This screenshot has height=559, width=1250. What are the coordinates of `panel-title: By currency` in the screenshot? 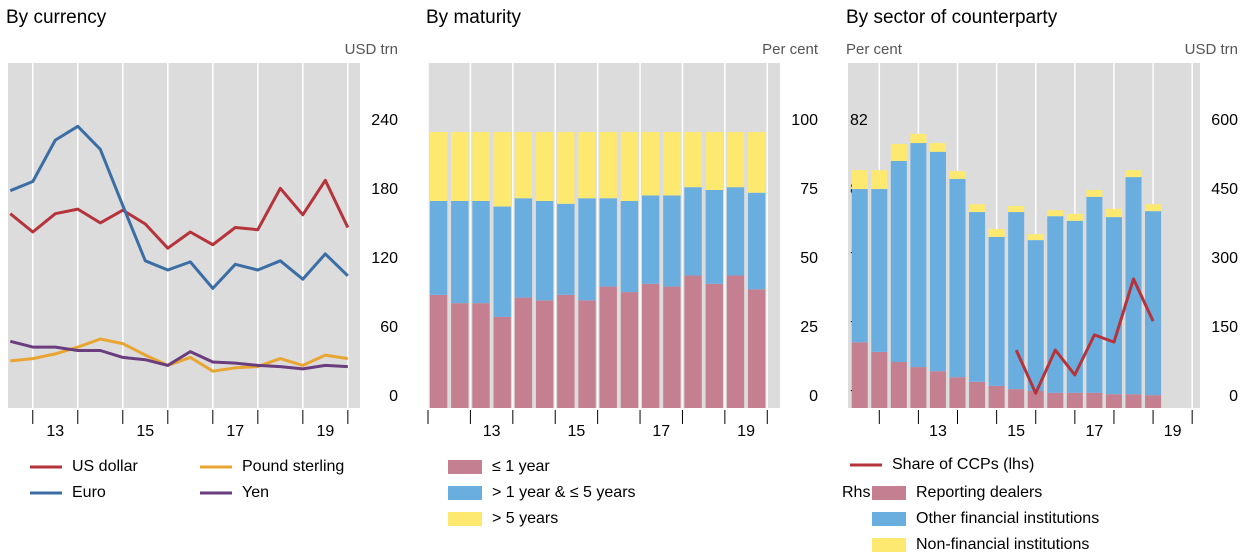 It's located at (56, 17).